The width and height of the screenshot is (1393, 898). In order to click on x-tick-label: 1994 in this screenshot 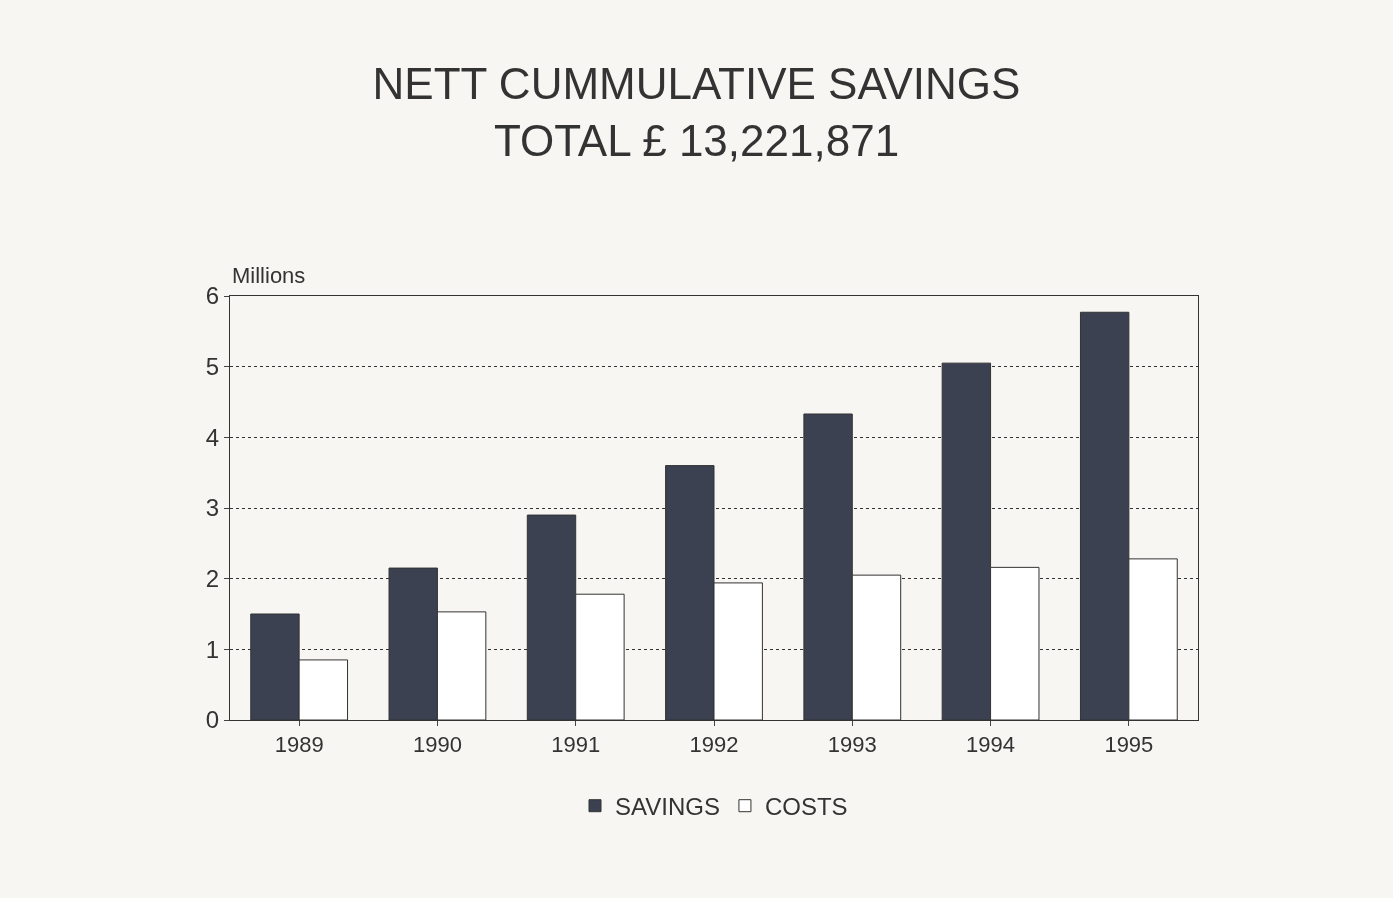, I will do `click(991, 745)`.